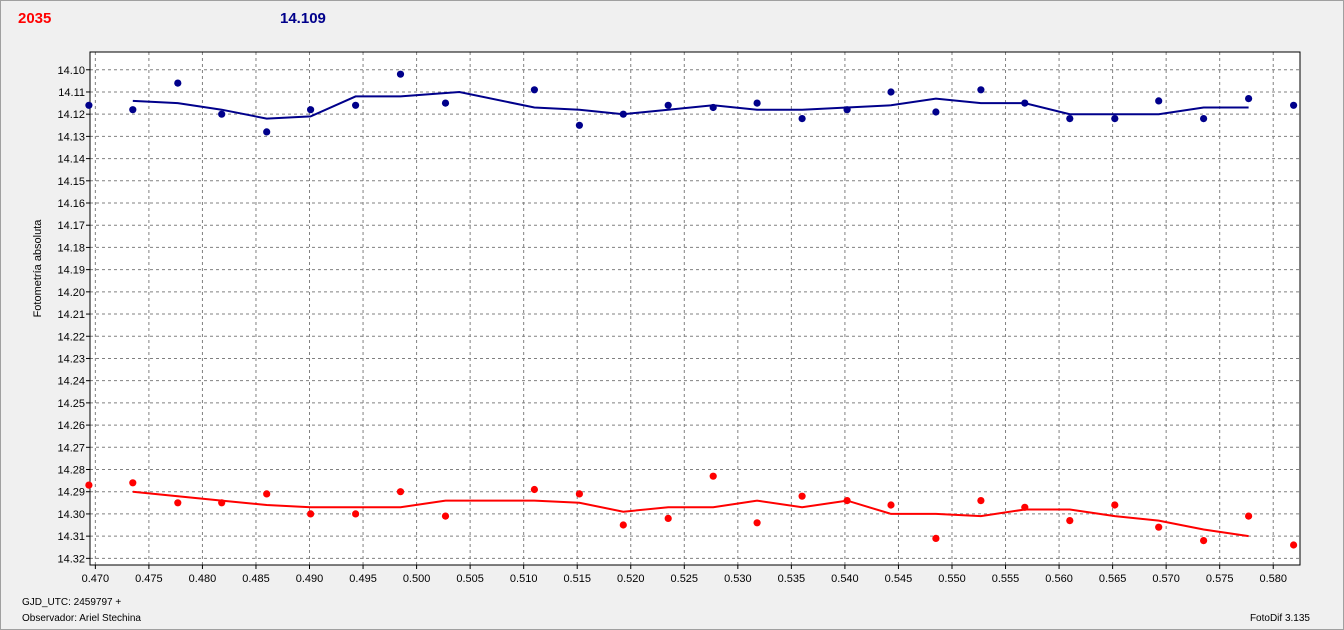 The width and height of the screenshot is (1344, 630). I want to click on y-tick-label: 14.17, so click(71, 226).